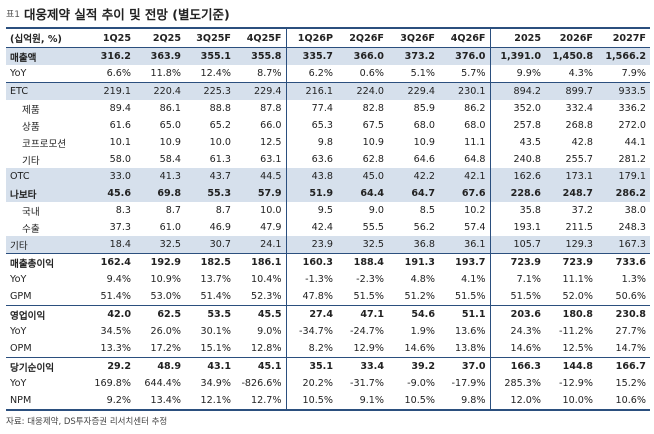 The width and height of the screenshot is (654, 434). What do you see at coordinates (115, 331) in the screenshot?
I see `table-cell: 34.5%` at bounding box center [115, 331].